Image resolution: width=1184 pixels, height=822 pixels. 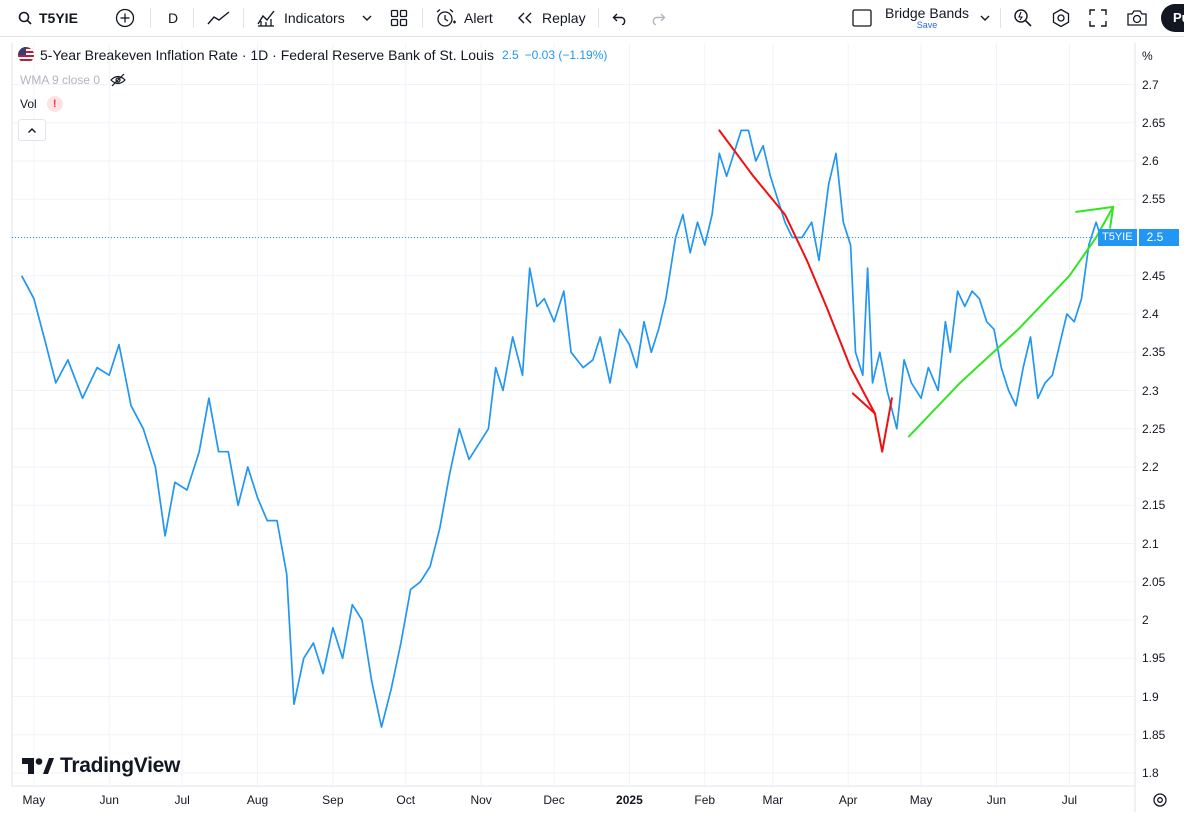 I want to click on time-tick-label: 2025, so click(x=629, y=800).